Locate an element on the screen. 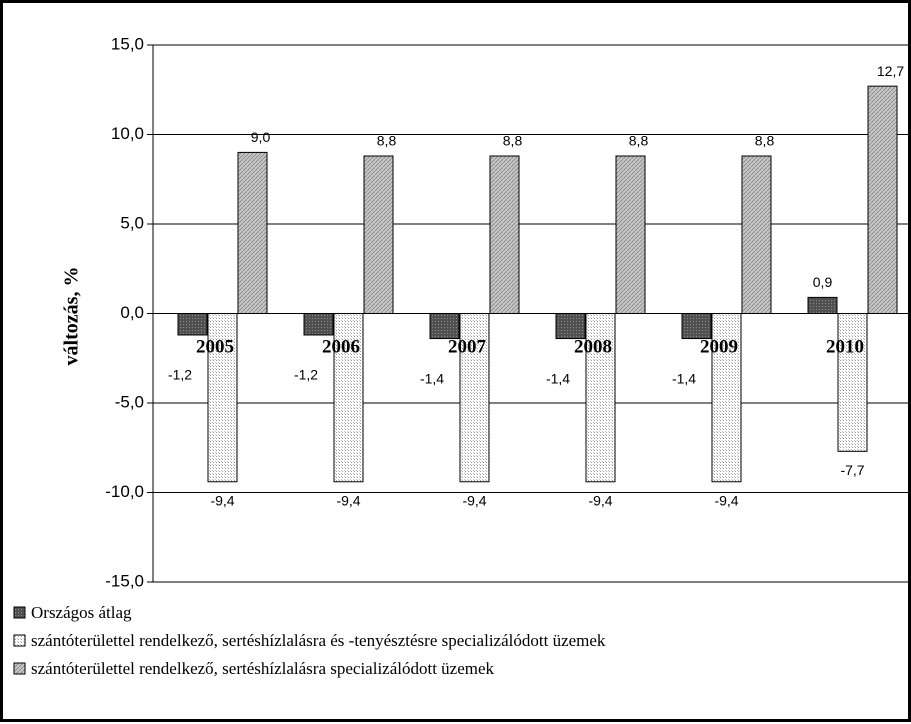 This screenshot has width=911, height=724. y-tick-label: 15,0 is located at coordinates (127, 43).